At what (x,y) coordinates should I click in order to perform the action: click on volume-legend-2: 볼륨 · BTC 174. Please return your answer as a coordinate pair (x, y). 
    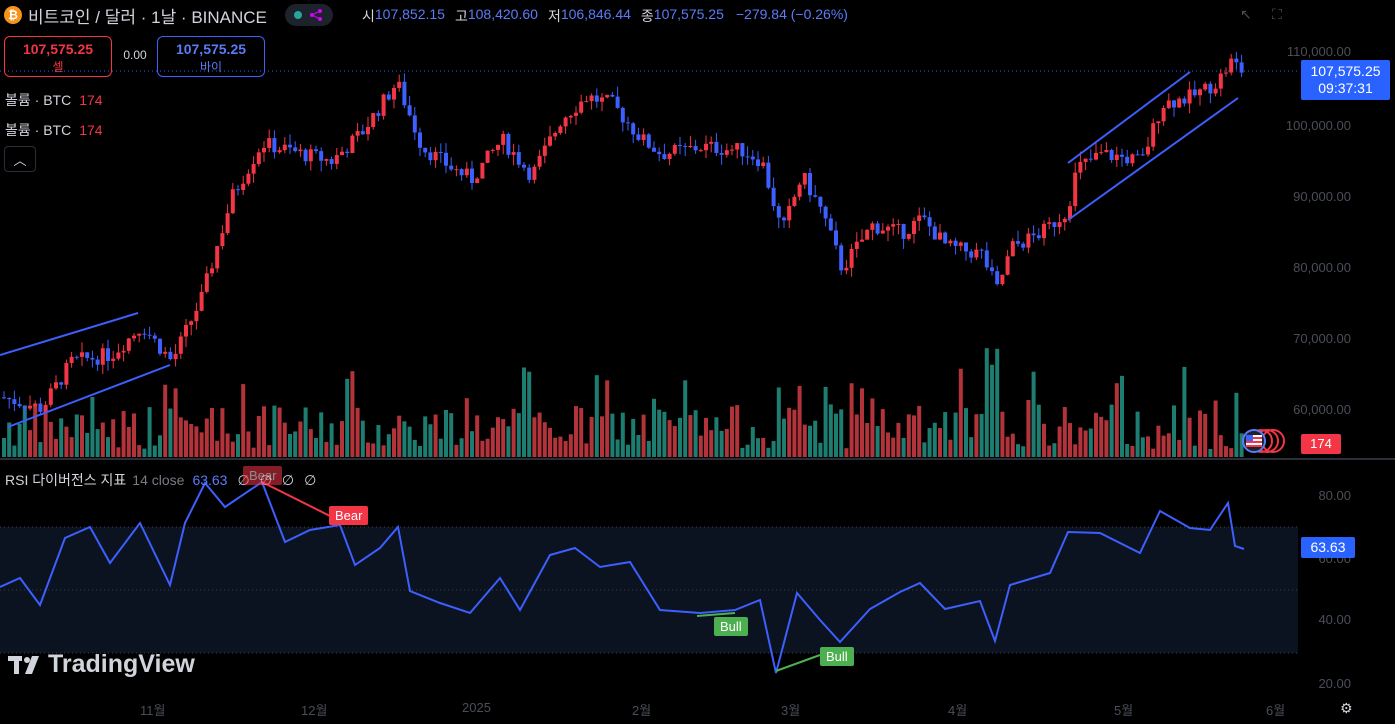
    Looking at the image, I should click on (54, 130).